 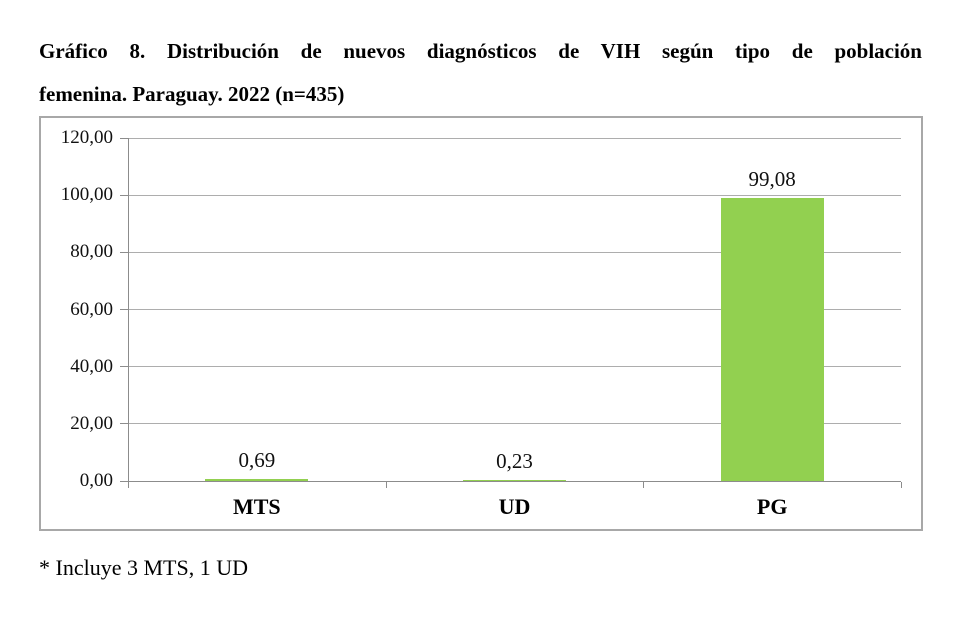 What do you see at coordinates (96, 480) in the screenshot?
I see `y-axis-tick-label: 0,00` at bounding box center [96, 480].